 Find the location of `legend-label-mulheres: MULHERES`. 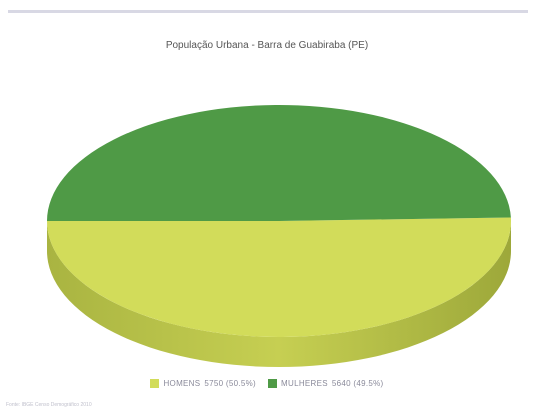

legend-label-mulheres: MULHERES is located at coordinates (304, 383).